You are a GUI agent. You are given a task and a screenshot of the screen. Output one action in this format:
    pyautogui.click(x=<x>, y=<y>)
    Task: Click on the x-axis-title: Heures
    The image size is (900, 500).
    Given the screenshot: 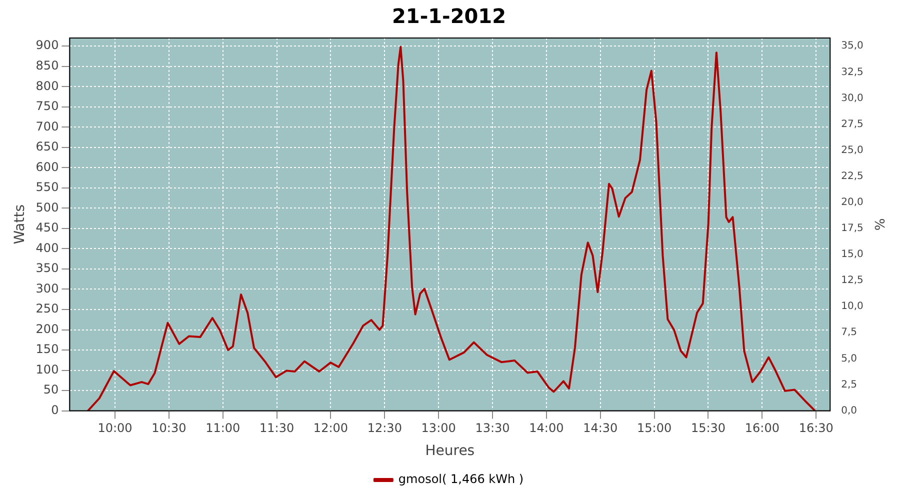 What is the action you would take?
    pyautogui.click(x=450, y=451)
    